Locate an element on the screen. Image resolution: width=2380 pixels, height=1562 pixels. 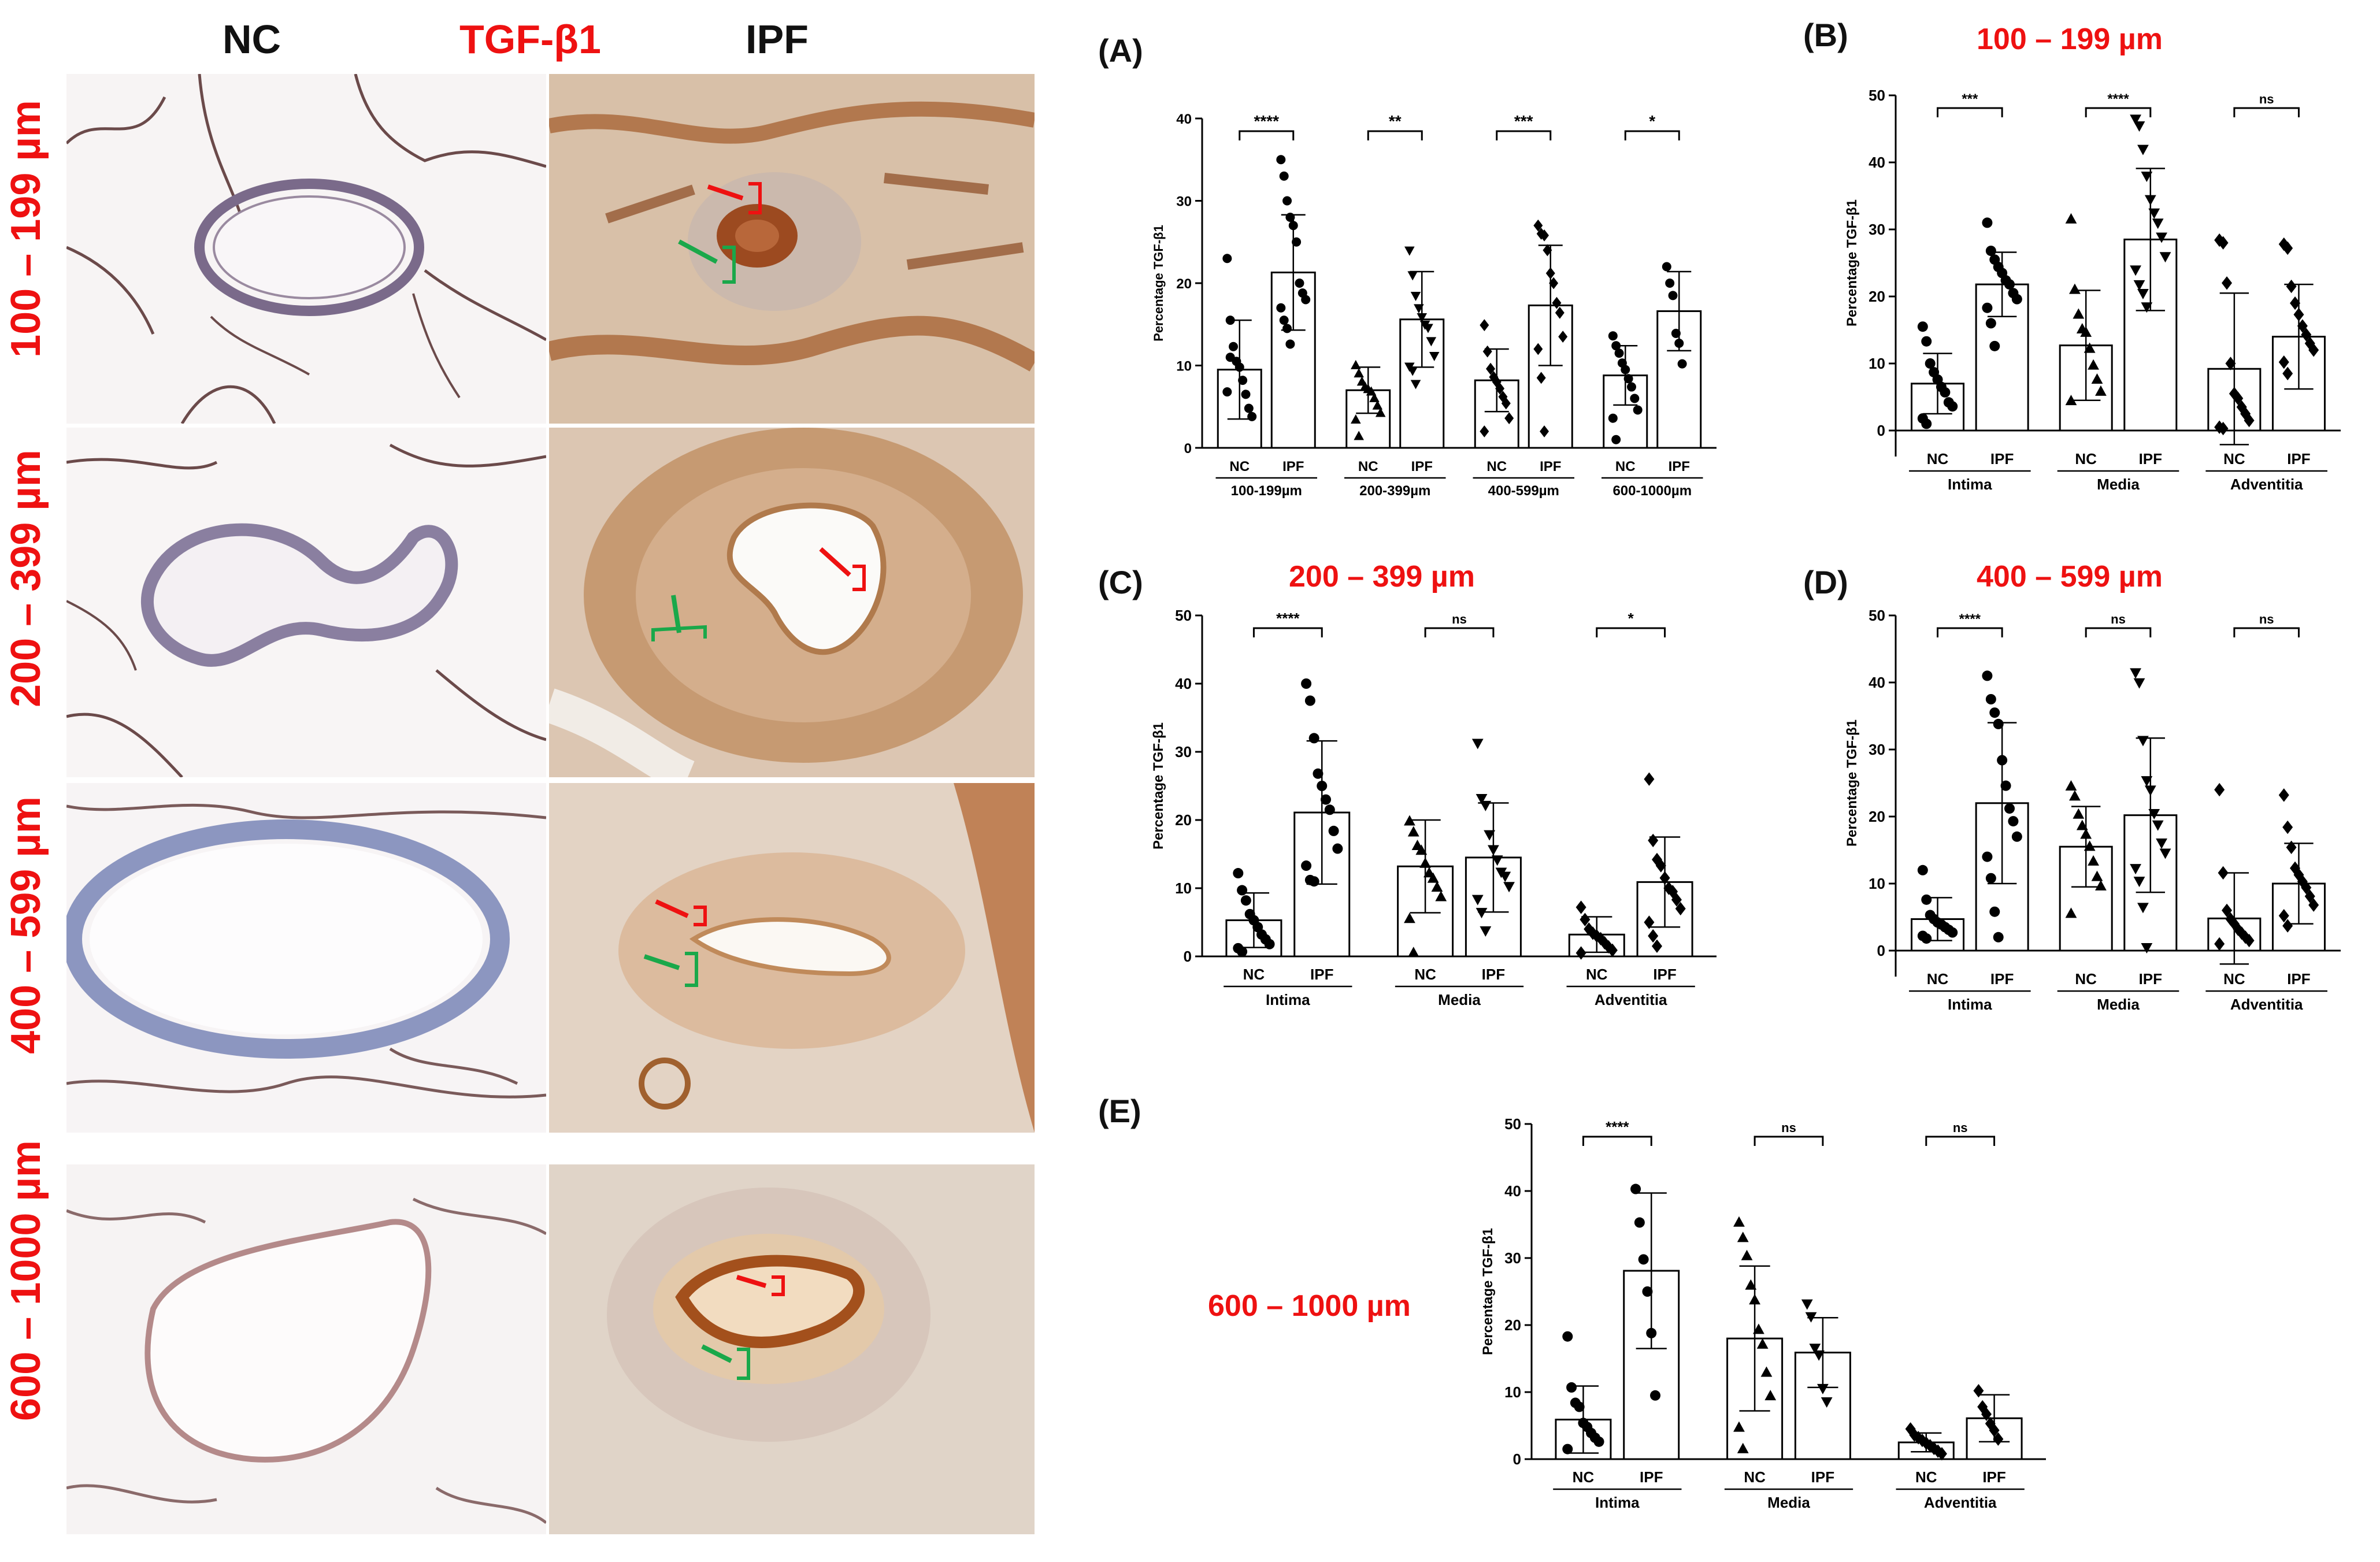
panel-label-c: (C) is located at coordinates (1120, 582).